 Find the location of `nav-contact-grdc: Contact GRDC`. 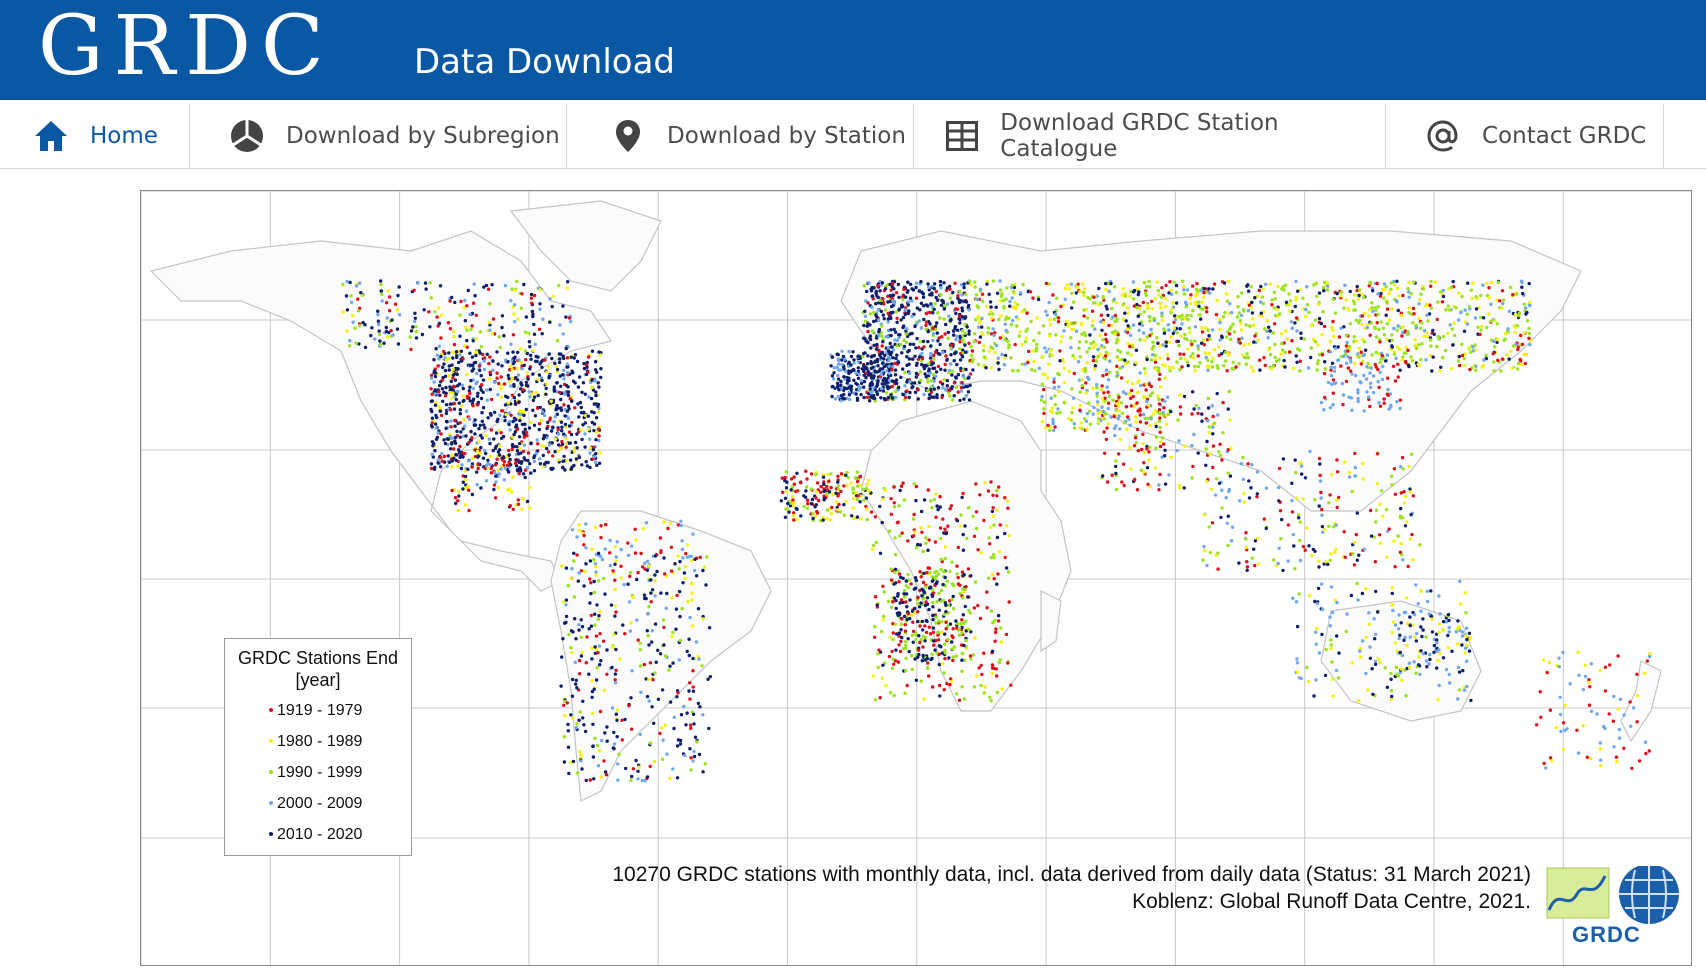

nav-contact-grdc: Contact GRDC is located at coordinates (1525, 136).